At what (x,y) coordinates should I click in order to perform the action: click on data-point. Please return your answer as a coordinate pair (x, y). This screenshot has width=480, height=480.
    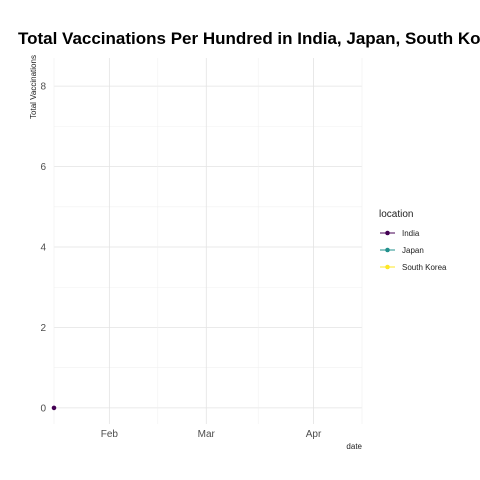
    Looking at the image, I should click on (54, 408).